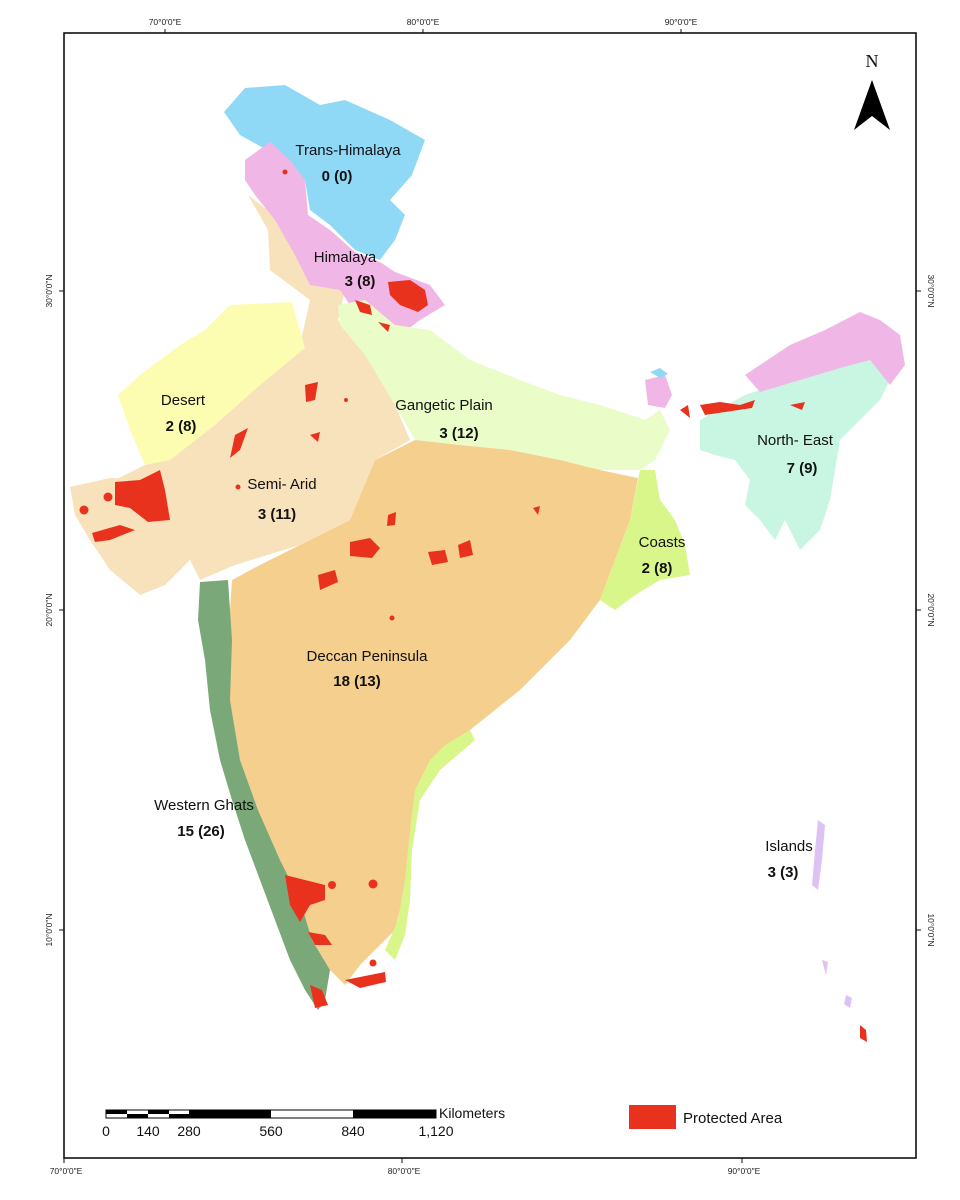  Describe the element at coordinates (444, 405) in the screenshot. I see `region-label-gangetic-plain: Gangetic Plain` at that location.